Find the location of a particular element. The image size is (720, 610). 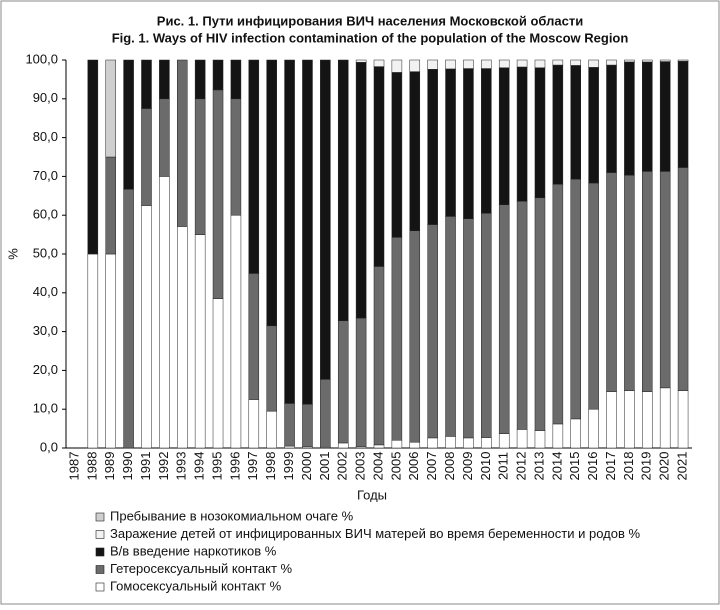

x-tick-label: 1990 is located at coordinates (127, 466).